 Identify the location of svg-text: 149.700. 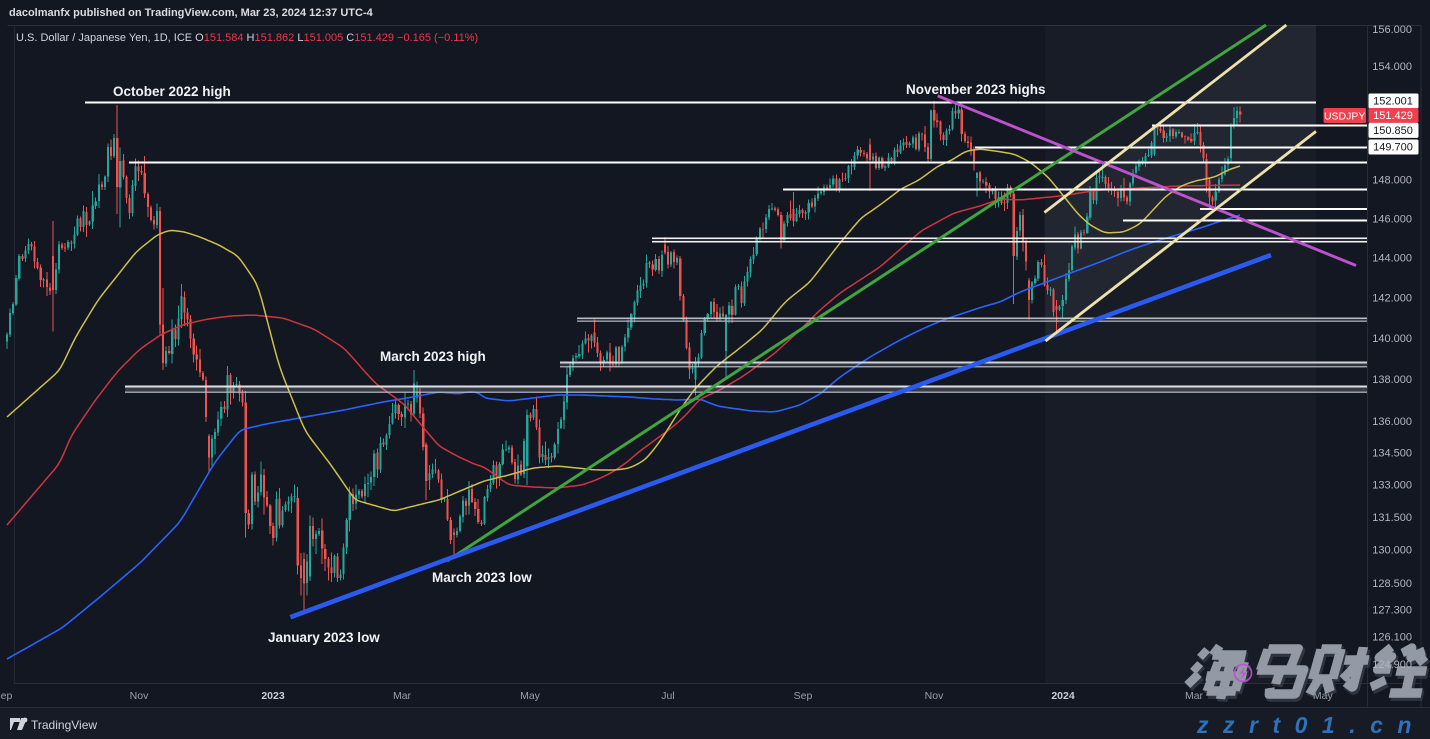
(1393, 148).